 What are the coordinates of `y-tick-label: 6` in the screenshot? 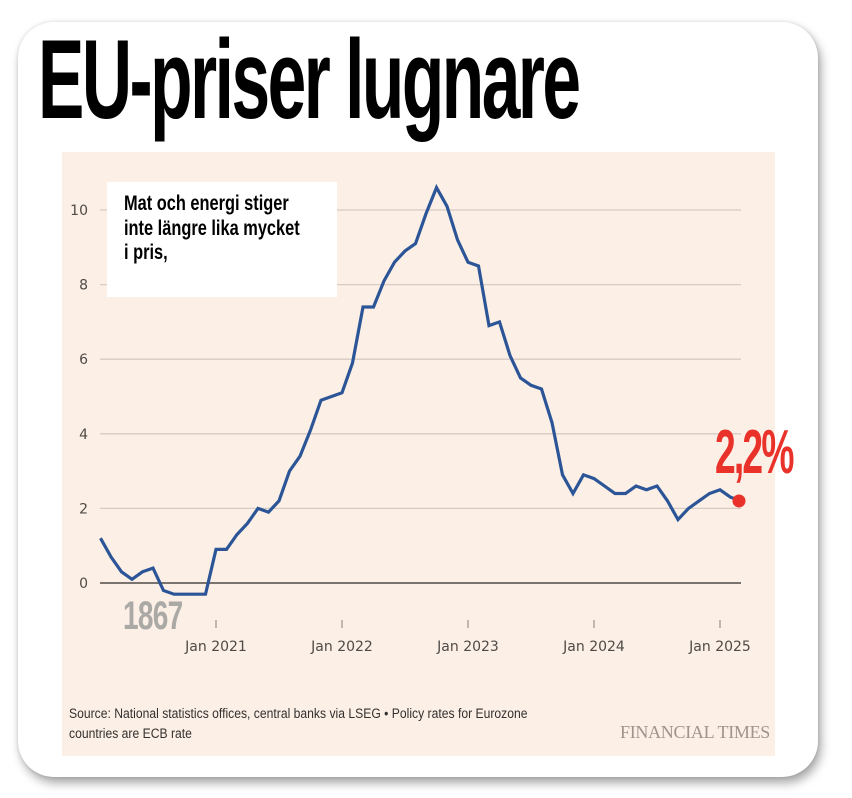 It's located at (83, 360).